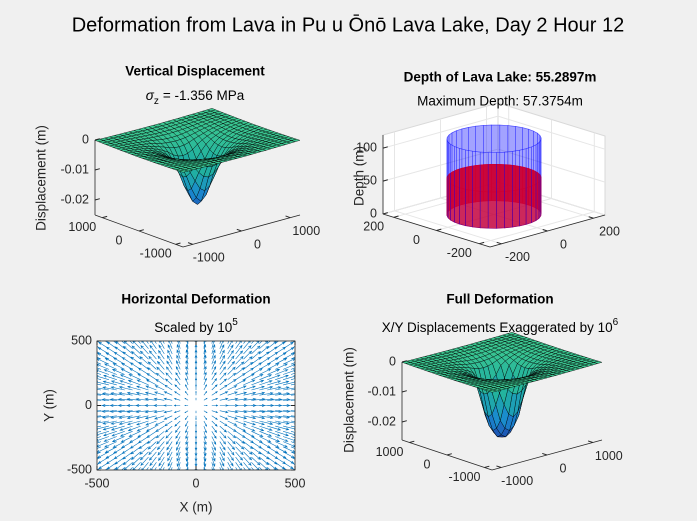  I want to click on subplot-title: Vertical Displacement, so click(195, 71).